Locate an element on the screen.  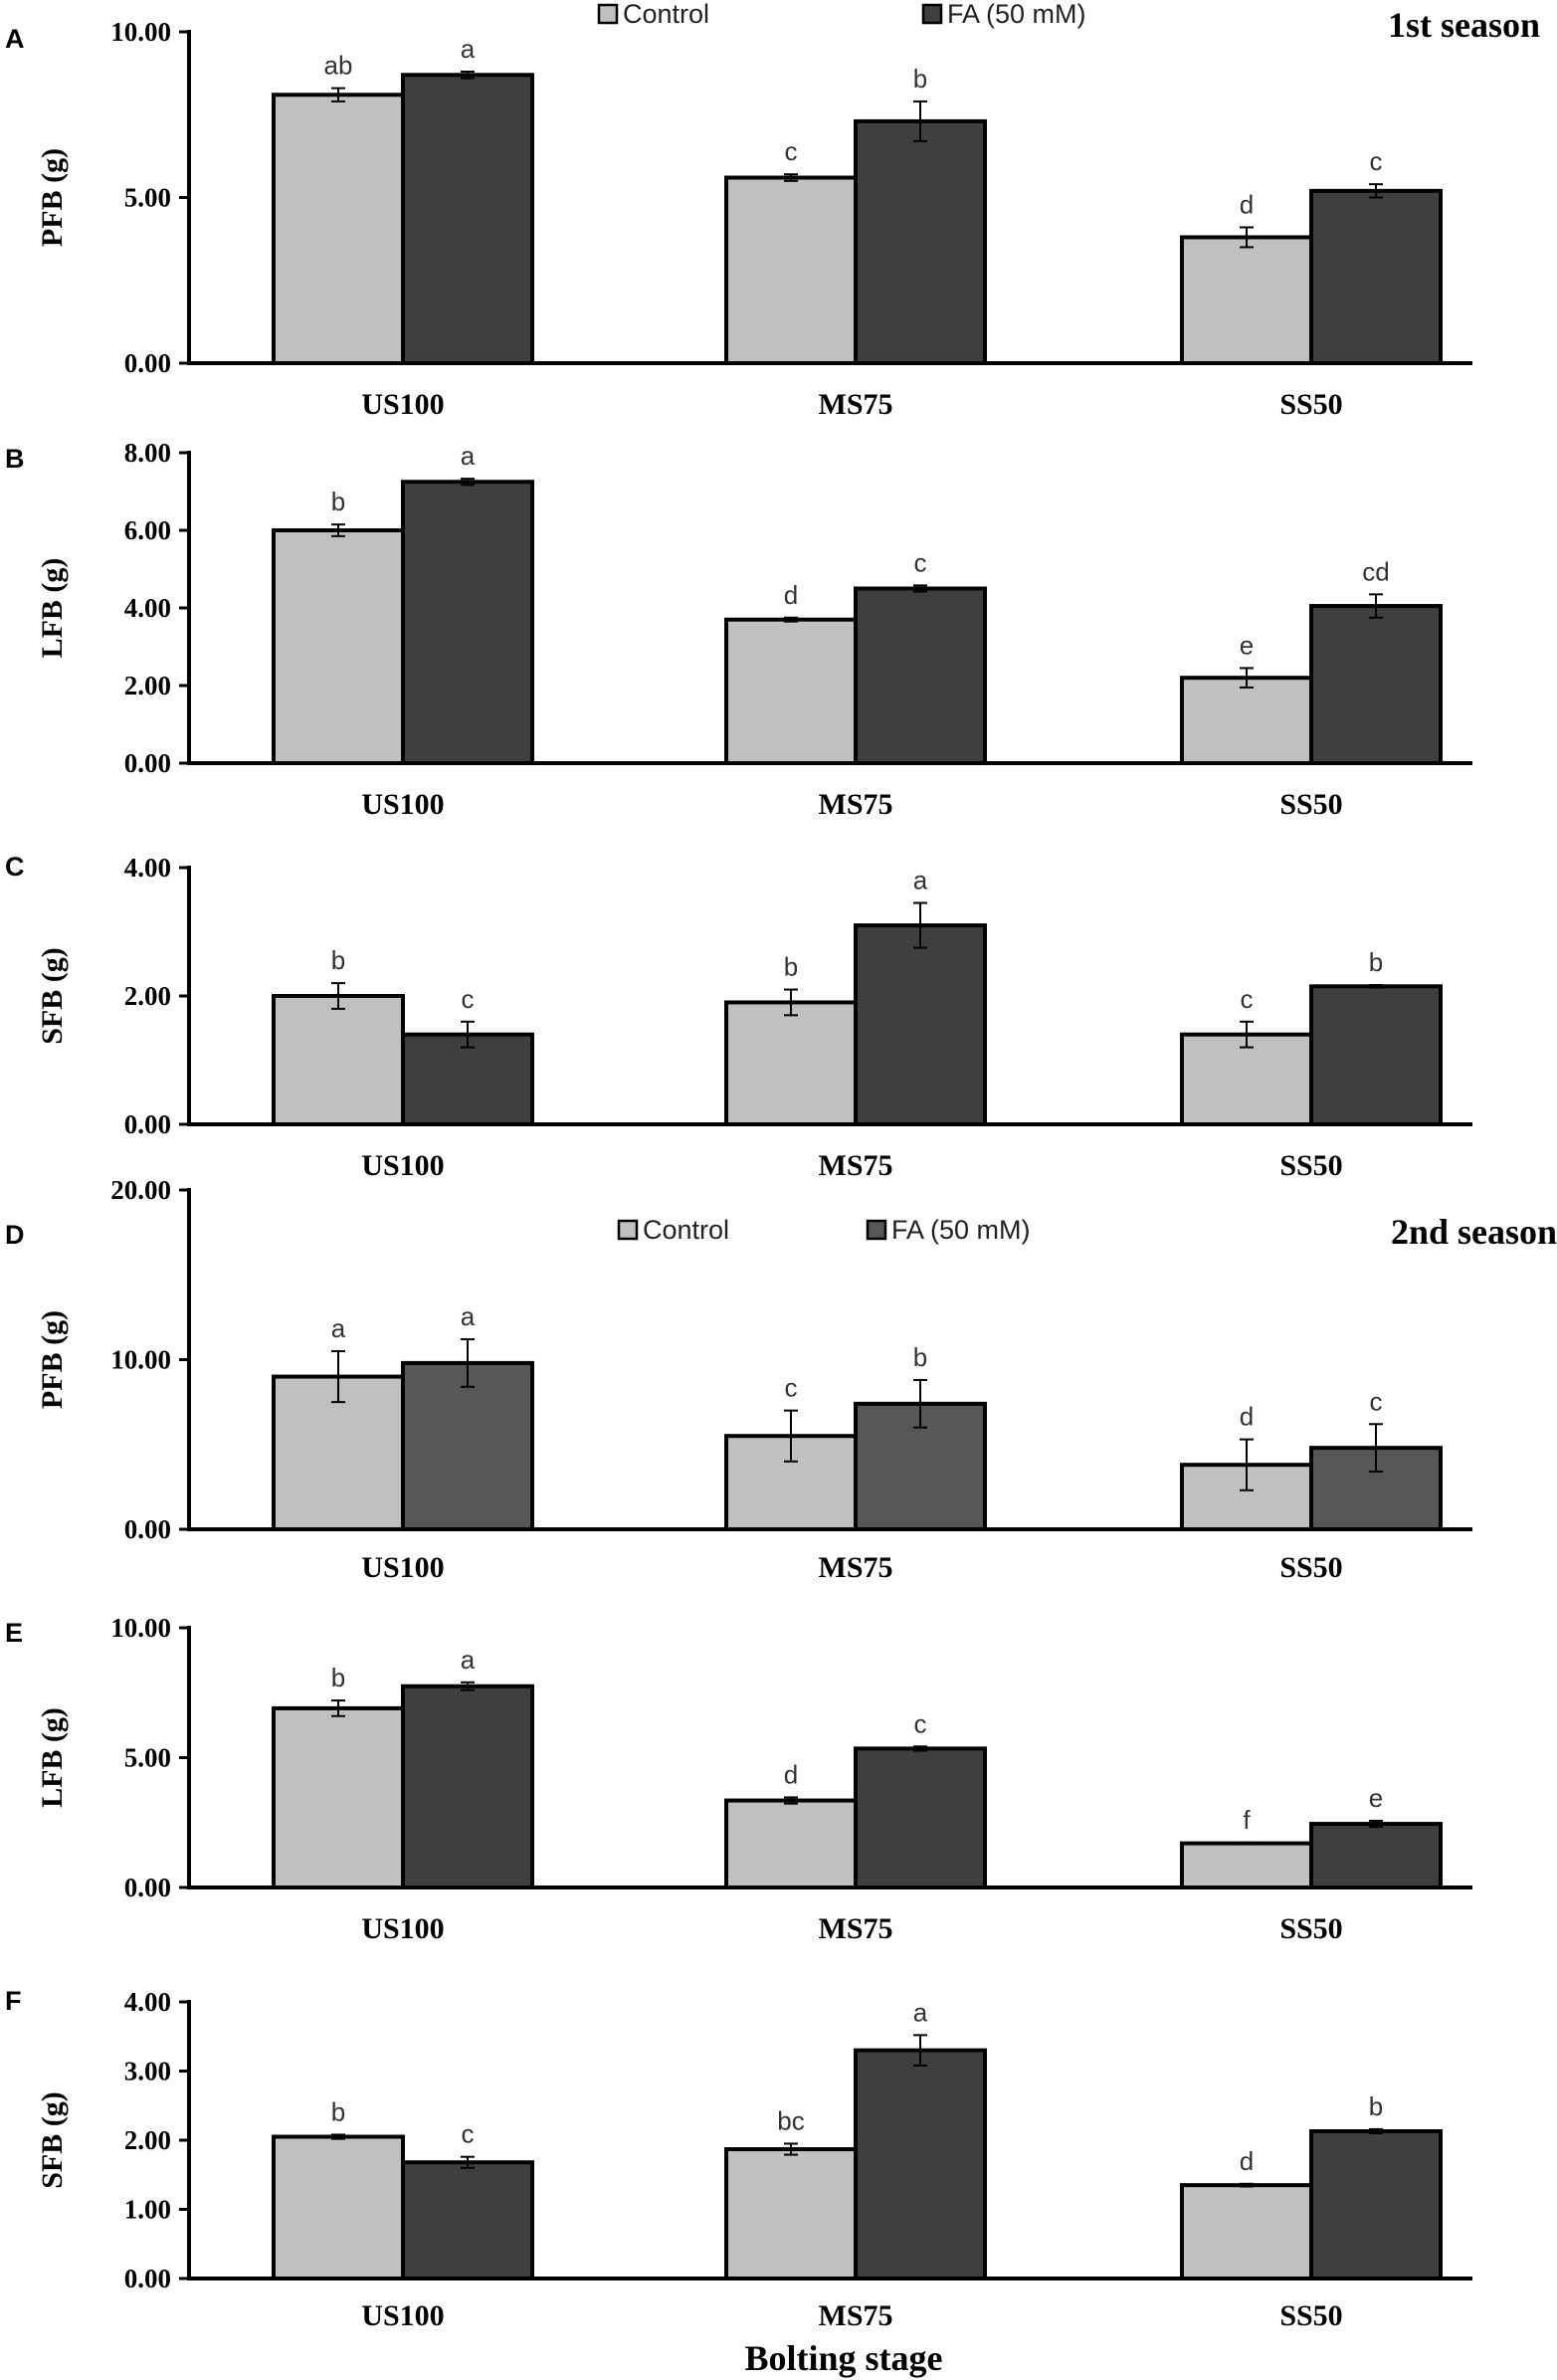
y-tick-label: 6.00 is located at coordinates (147, 530).